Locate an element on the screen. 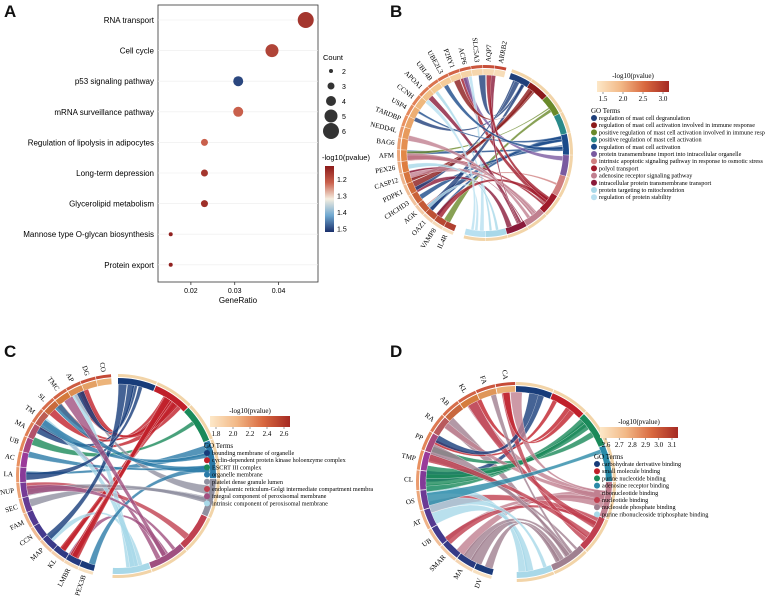 The width and height of the screenshot is (777, 609). panel-c-gene-label: FAM is located at coordinates (17, 525).